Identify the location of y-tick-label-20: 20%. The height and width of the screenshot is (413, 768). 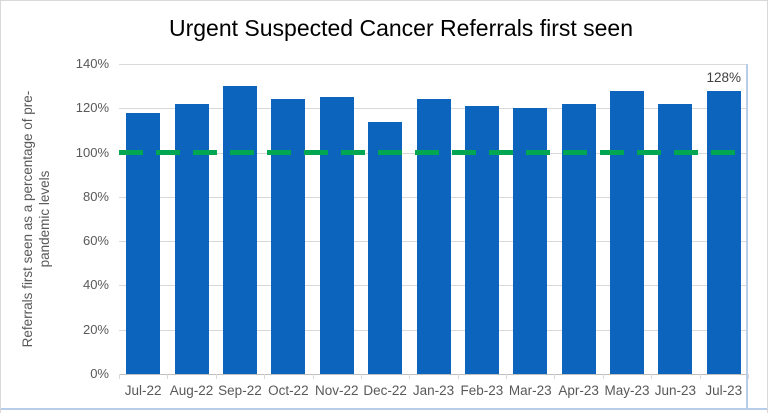
(95, 329).